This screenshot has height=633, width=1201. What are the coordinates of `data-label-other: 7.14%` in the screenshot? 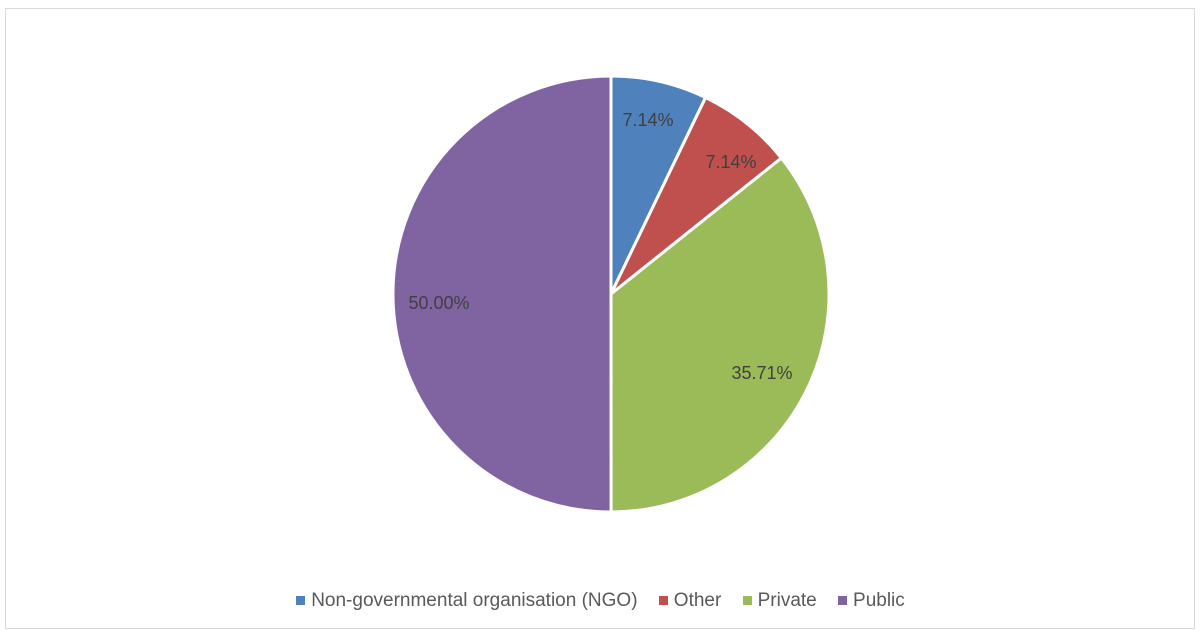 It's located at (730, 162).